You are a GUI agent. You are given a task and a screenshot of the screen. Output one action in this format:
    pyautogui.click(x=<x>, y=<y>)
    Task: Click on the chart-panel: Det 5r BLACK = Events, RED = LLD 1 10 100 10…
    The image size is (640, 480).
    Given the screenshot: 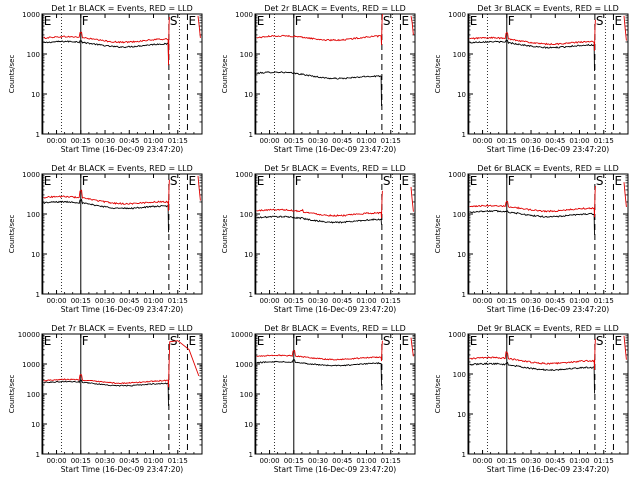 What is the action you would take?
    pyautogui.click(x=318, y=239)
    